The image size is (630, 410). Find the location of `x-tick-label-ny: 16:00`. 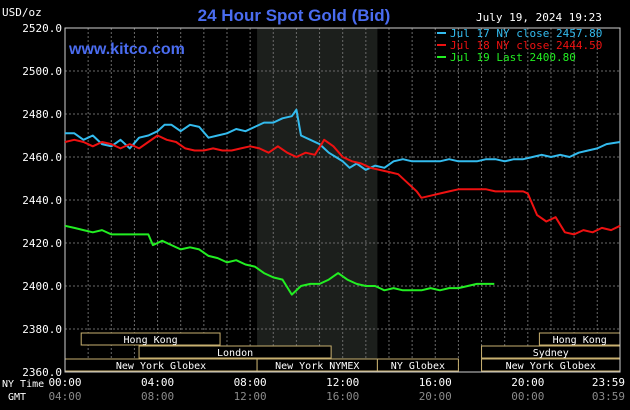

x-tick-label-ny: 16:00 is located at coordinates (435, 382).